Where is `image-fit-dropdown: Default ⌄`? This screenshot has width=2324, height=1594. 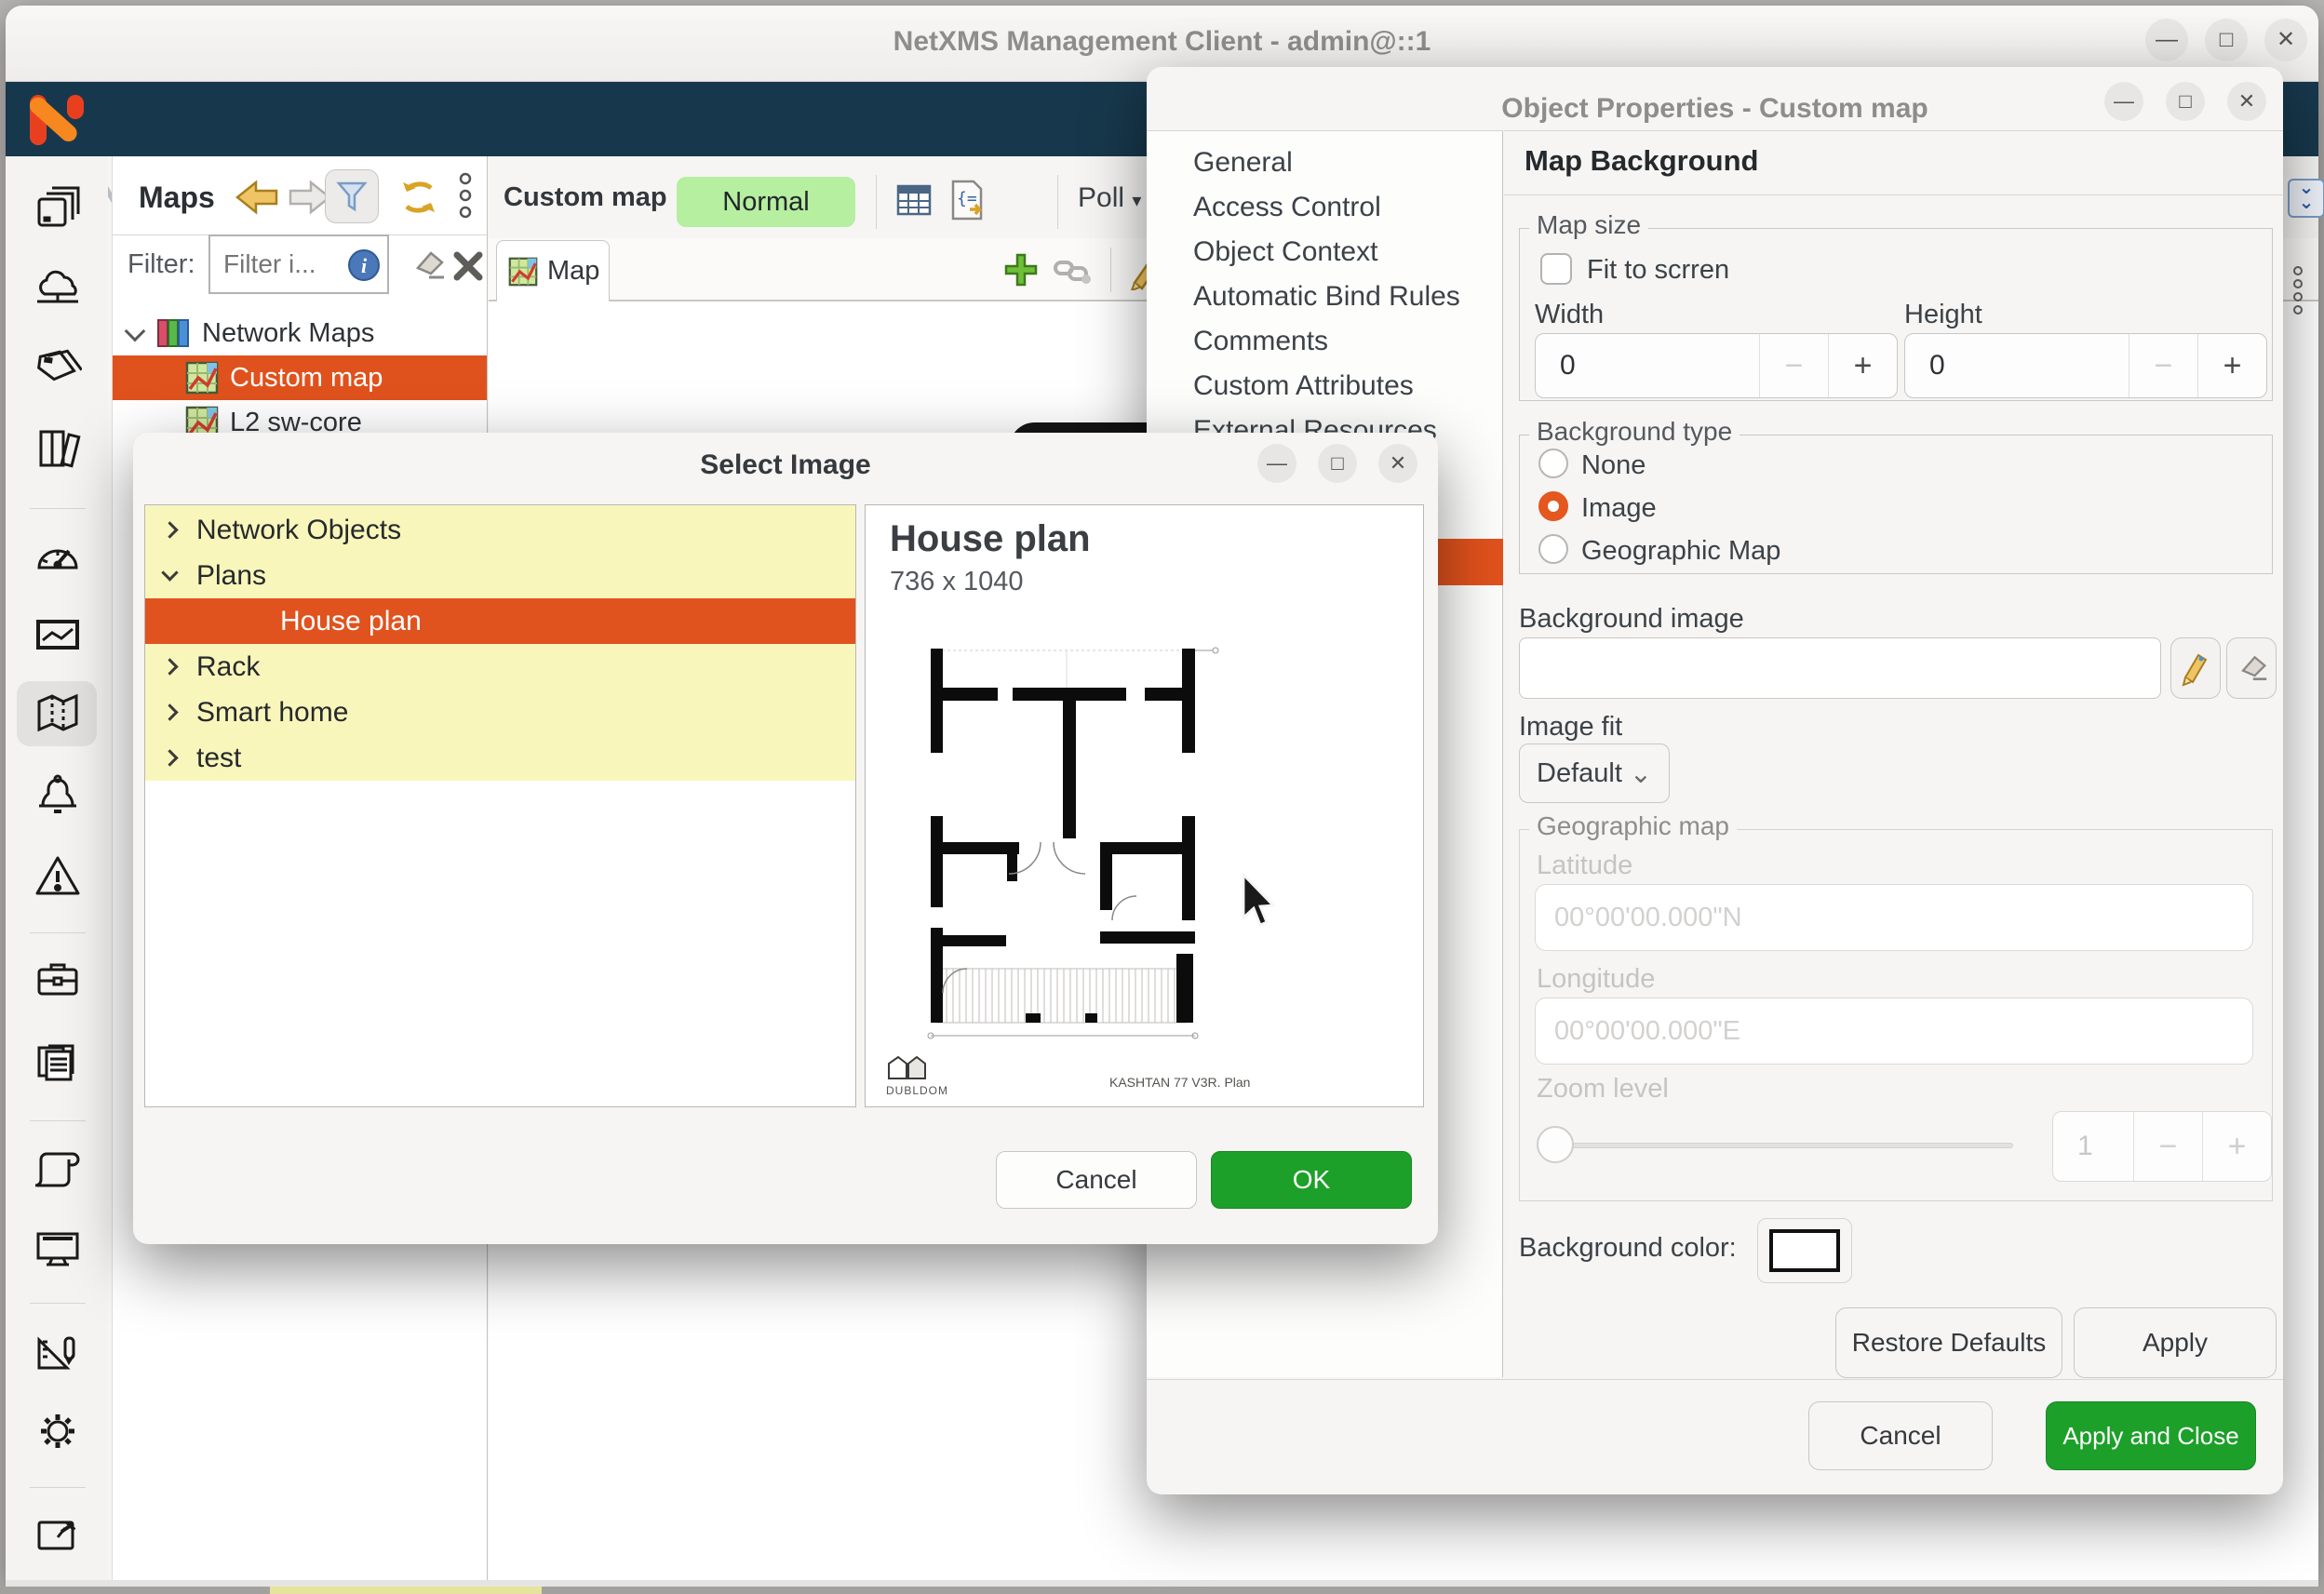 image-fit-dropdown: Default ⌄ is located at coordinates (1594, 773).